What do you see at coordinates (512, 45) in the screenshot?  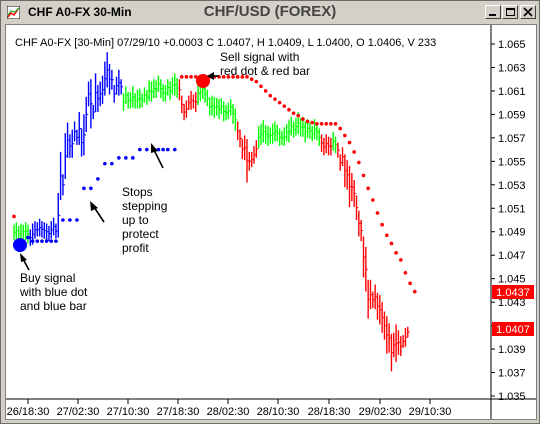 I see `y-tick-label: 1.065` at bounding box center [512, 45].